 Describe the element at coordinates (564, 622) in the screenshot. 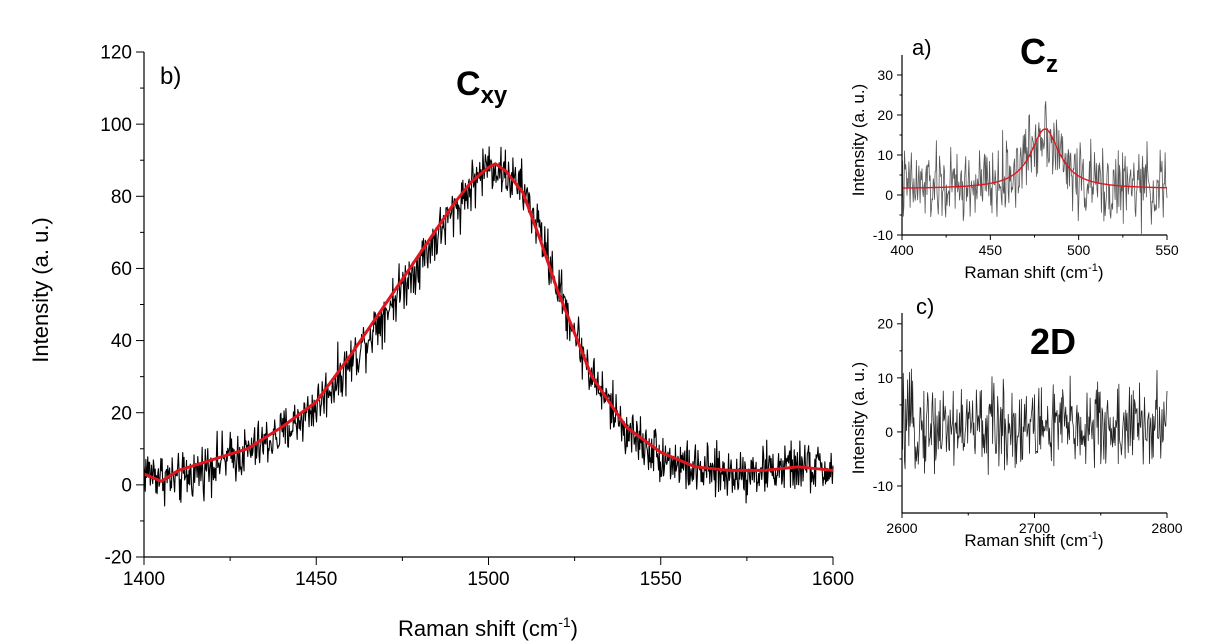

I see `panel-b-x-title-sup: -1` at that location.